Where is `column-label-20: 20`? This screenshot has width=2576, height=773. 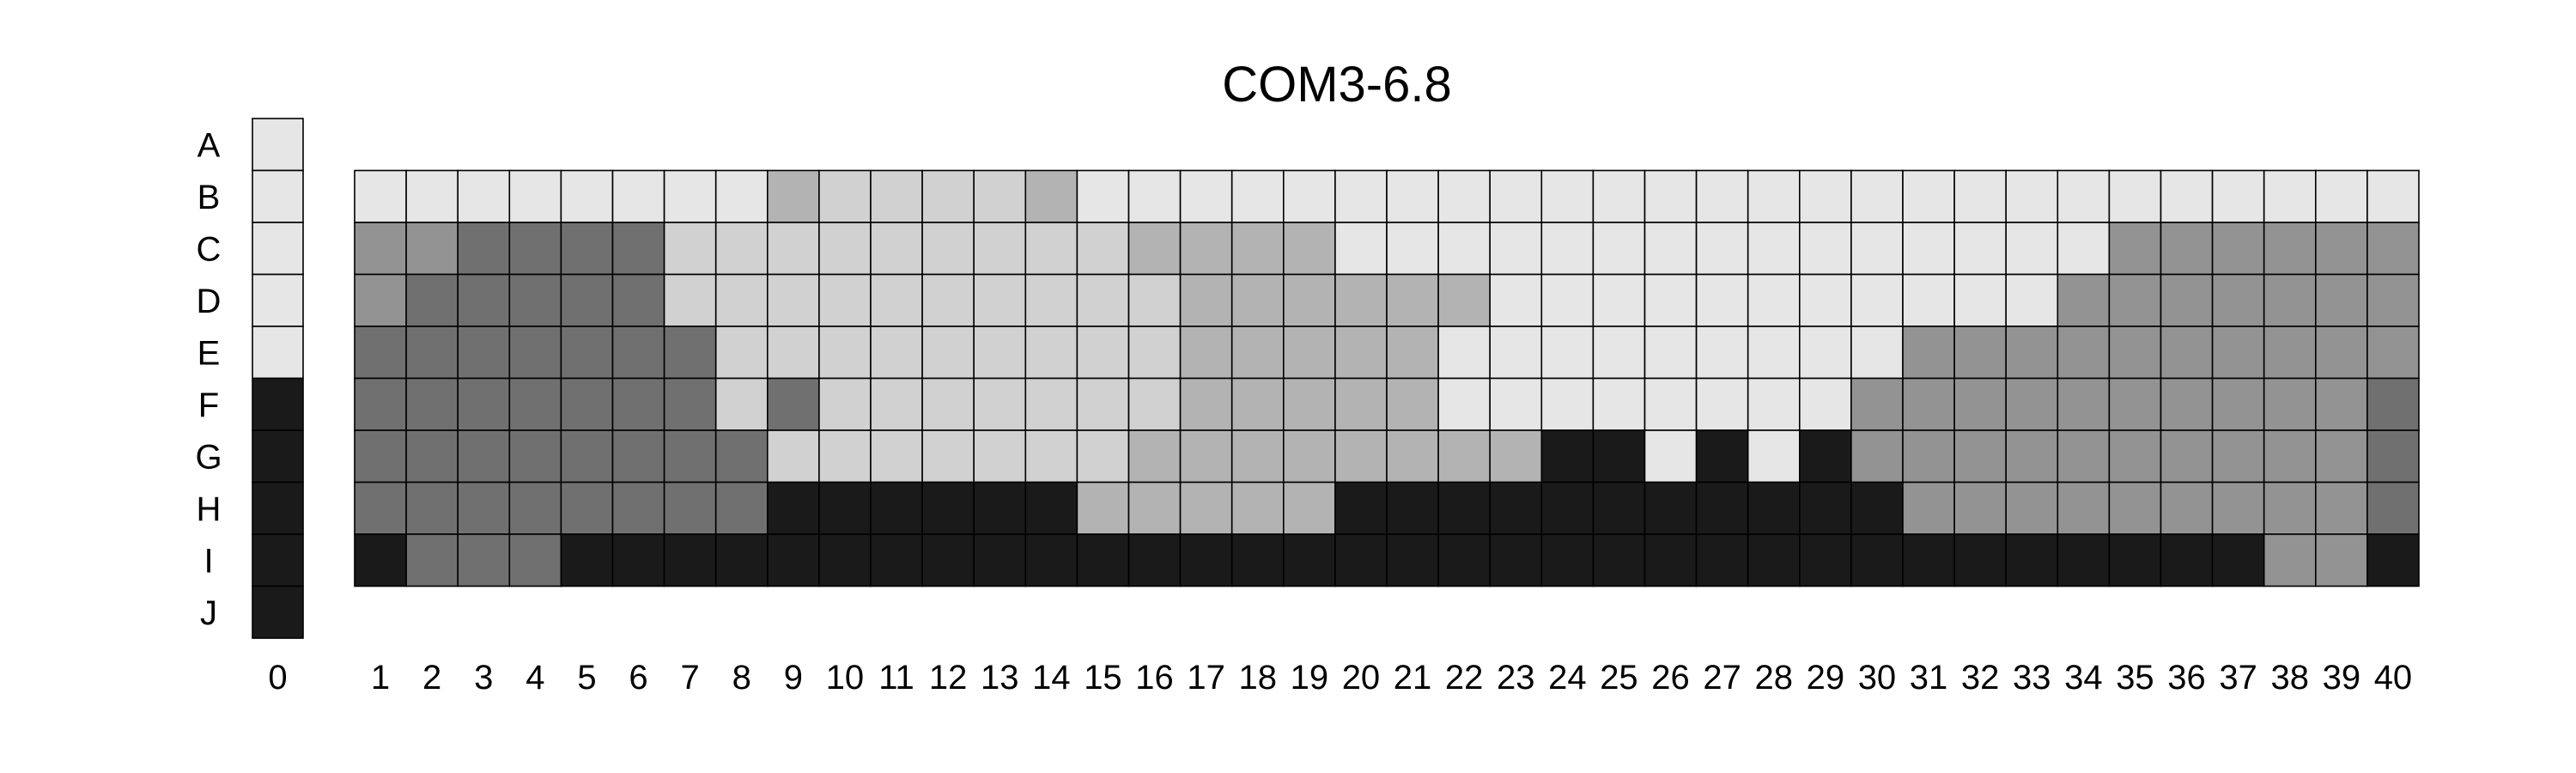
column-label-20: 20 is located at coordinates (1361, 678).